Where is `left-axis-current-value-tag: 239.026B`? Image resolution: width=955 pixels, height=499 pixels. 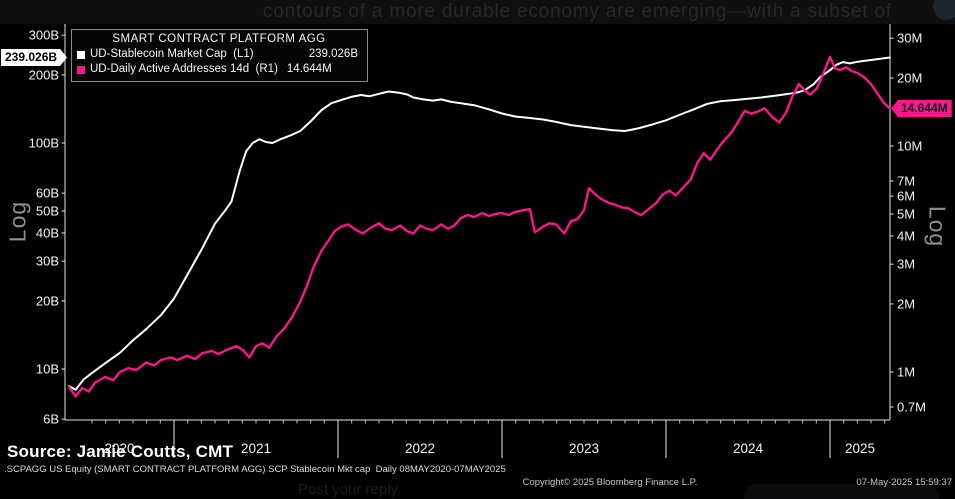 left-axis-current-value-tag: 239.026B is located at coordinates (34, 57).